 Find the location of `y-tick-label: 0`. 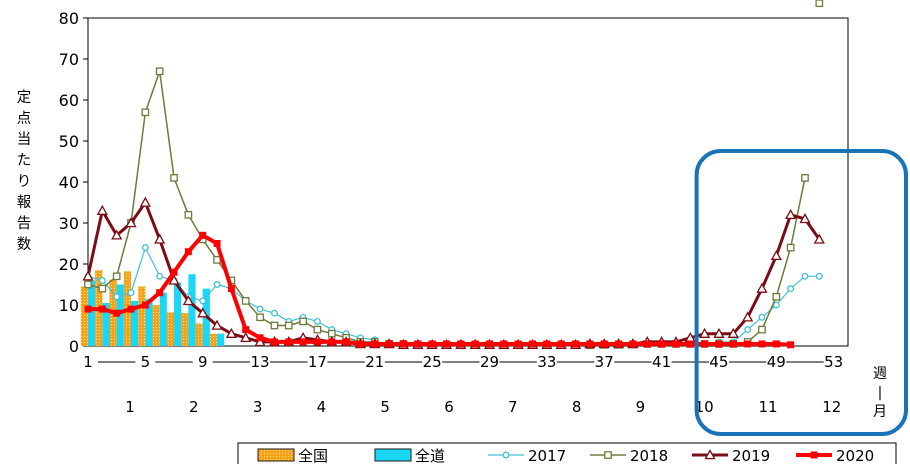

y-tick-label: 0 is located at coordinates (74, 346).